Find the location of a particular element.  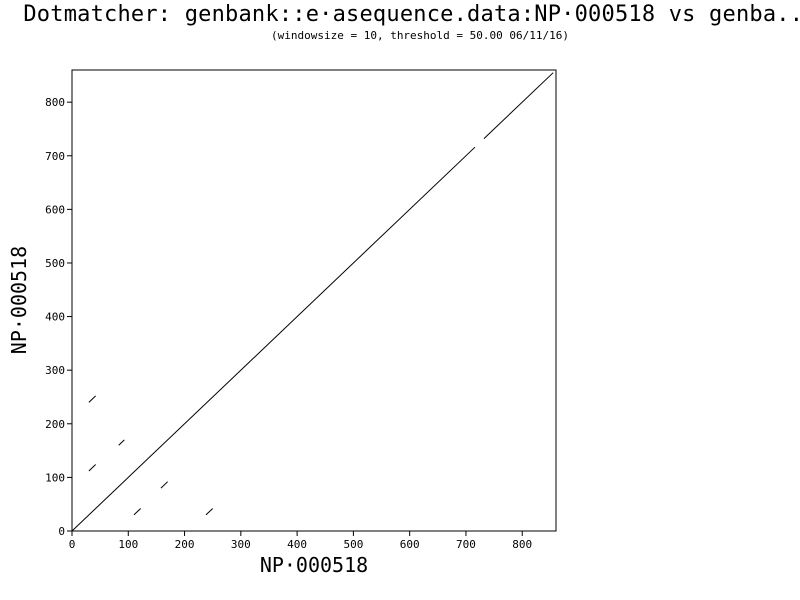

x-tick-label: 200 is located at coordinates (185, 544).